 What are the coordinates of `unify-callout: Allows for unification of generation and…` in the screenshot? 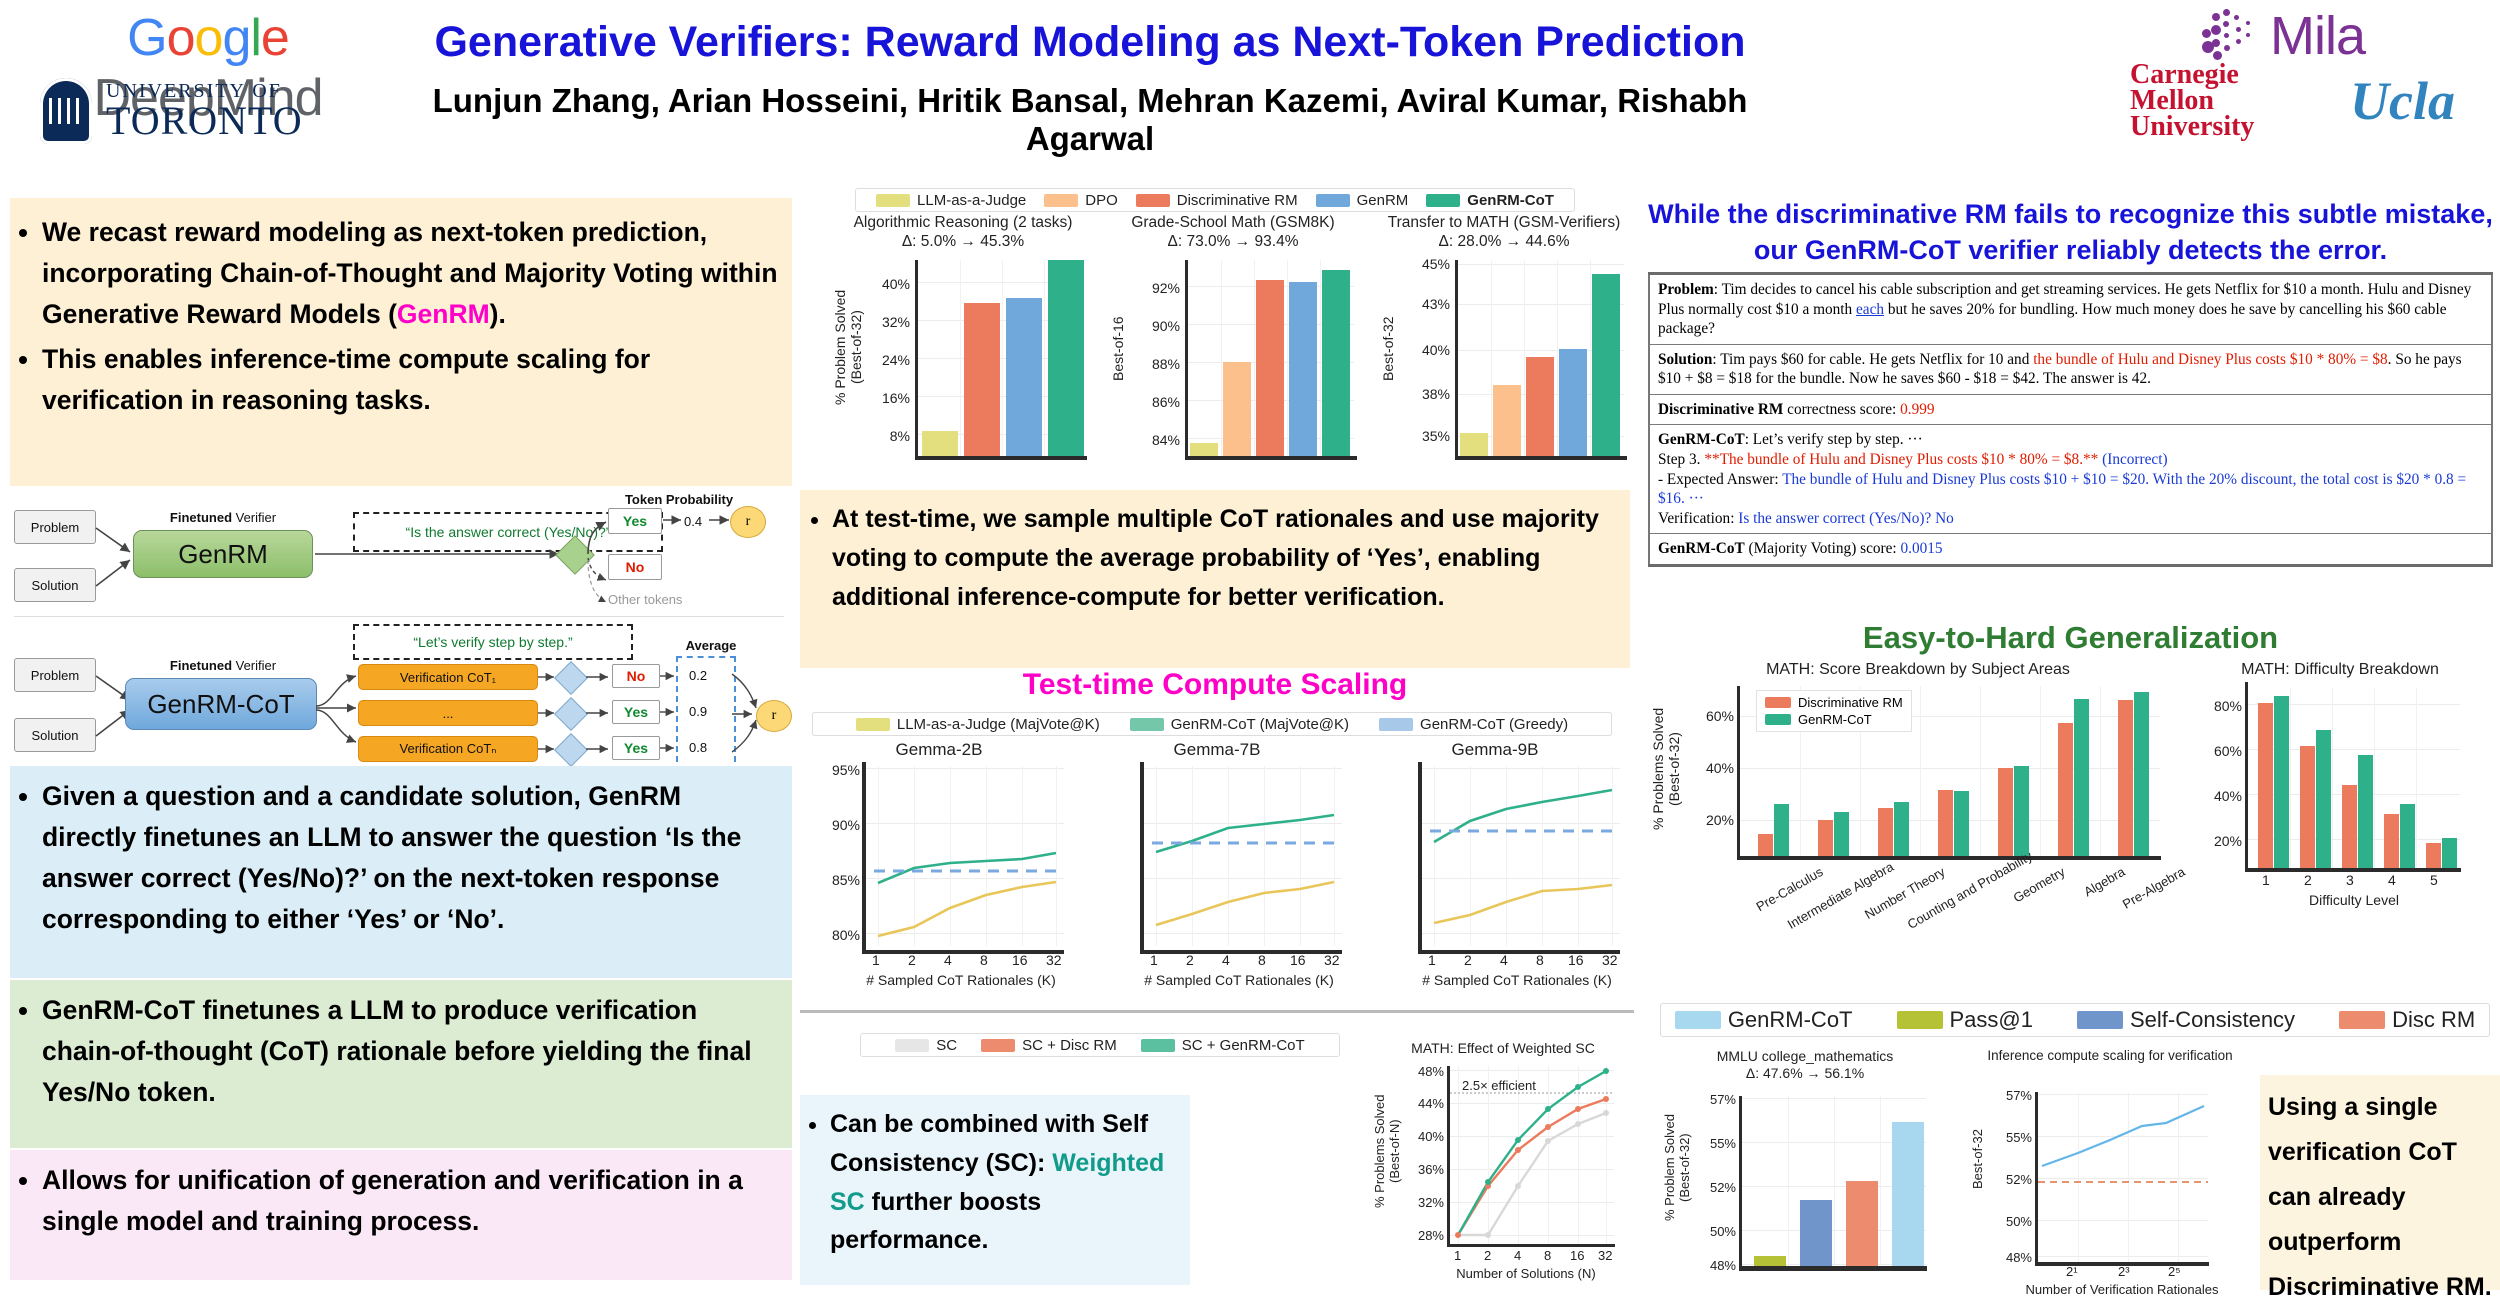 It's located at (401, 1215).